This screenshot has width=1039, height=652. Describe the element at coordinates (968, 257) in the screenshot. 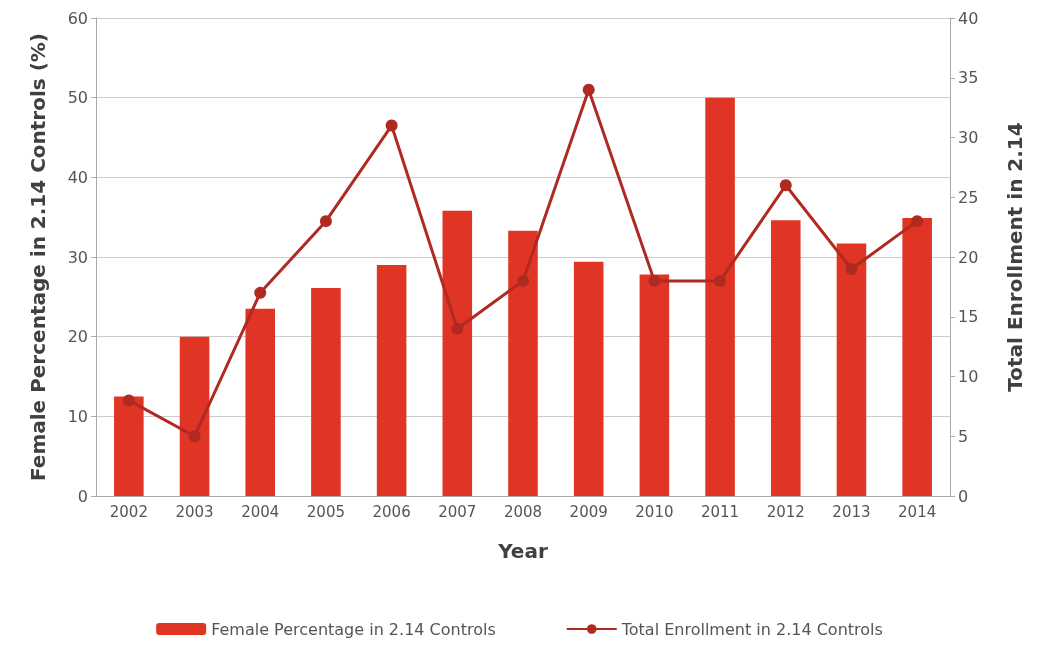

I see `y2-tick-label: 20` at that location.